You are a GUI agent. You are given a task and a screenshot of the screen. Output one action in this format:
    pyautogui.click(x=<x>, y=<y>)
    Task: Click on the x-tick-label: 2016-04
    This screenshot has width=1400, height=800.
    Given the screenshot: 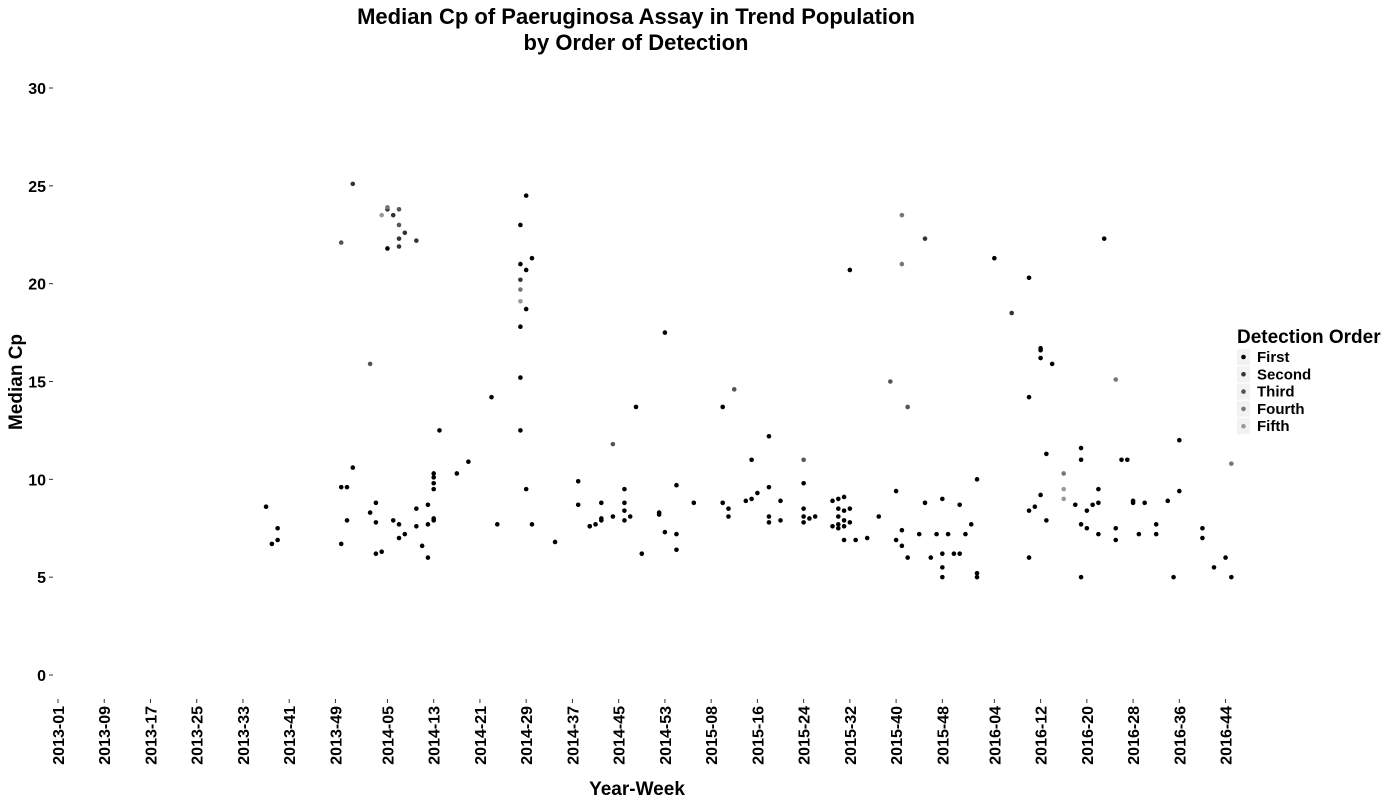 What is the action you would take?
    pyautogui.click(x=995, y=735)
    